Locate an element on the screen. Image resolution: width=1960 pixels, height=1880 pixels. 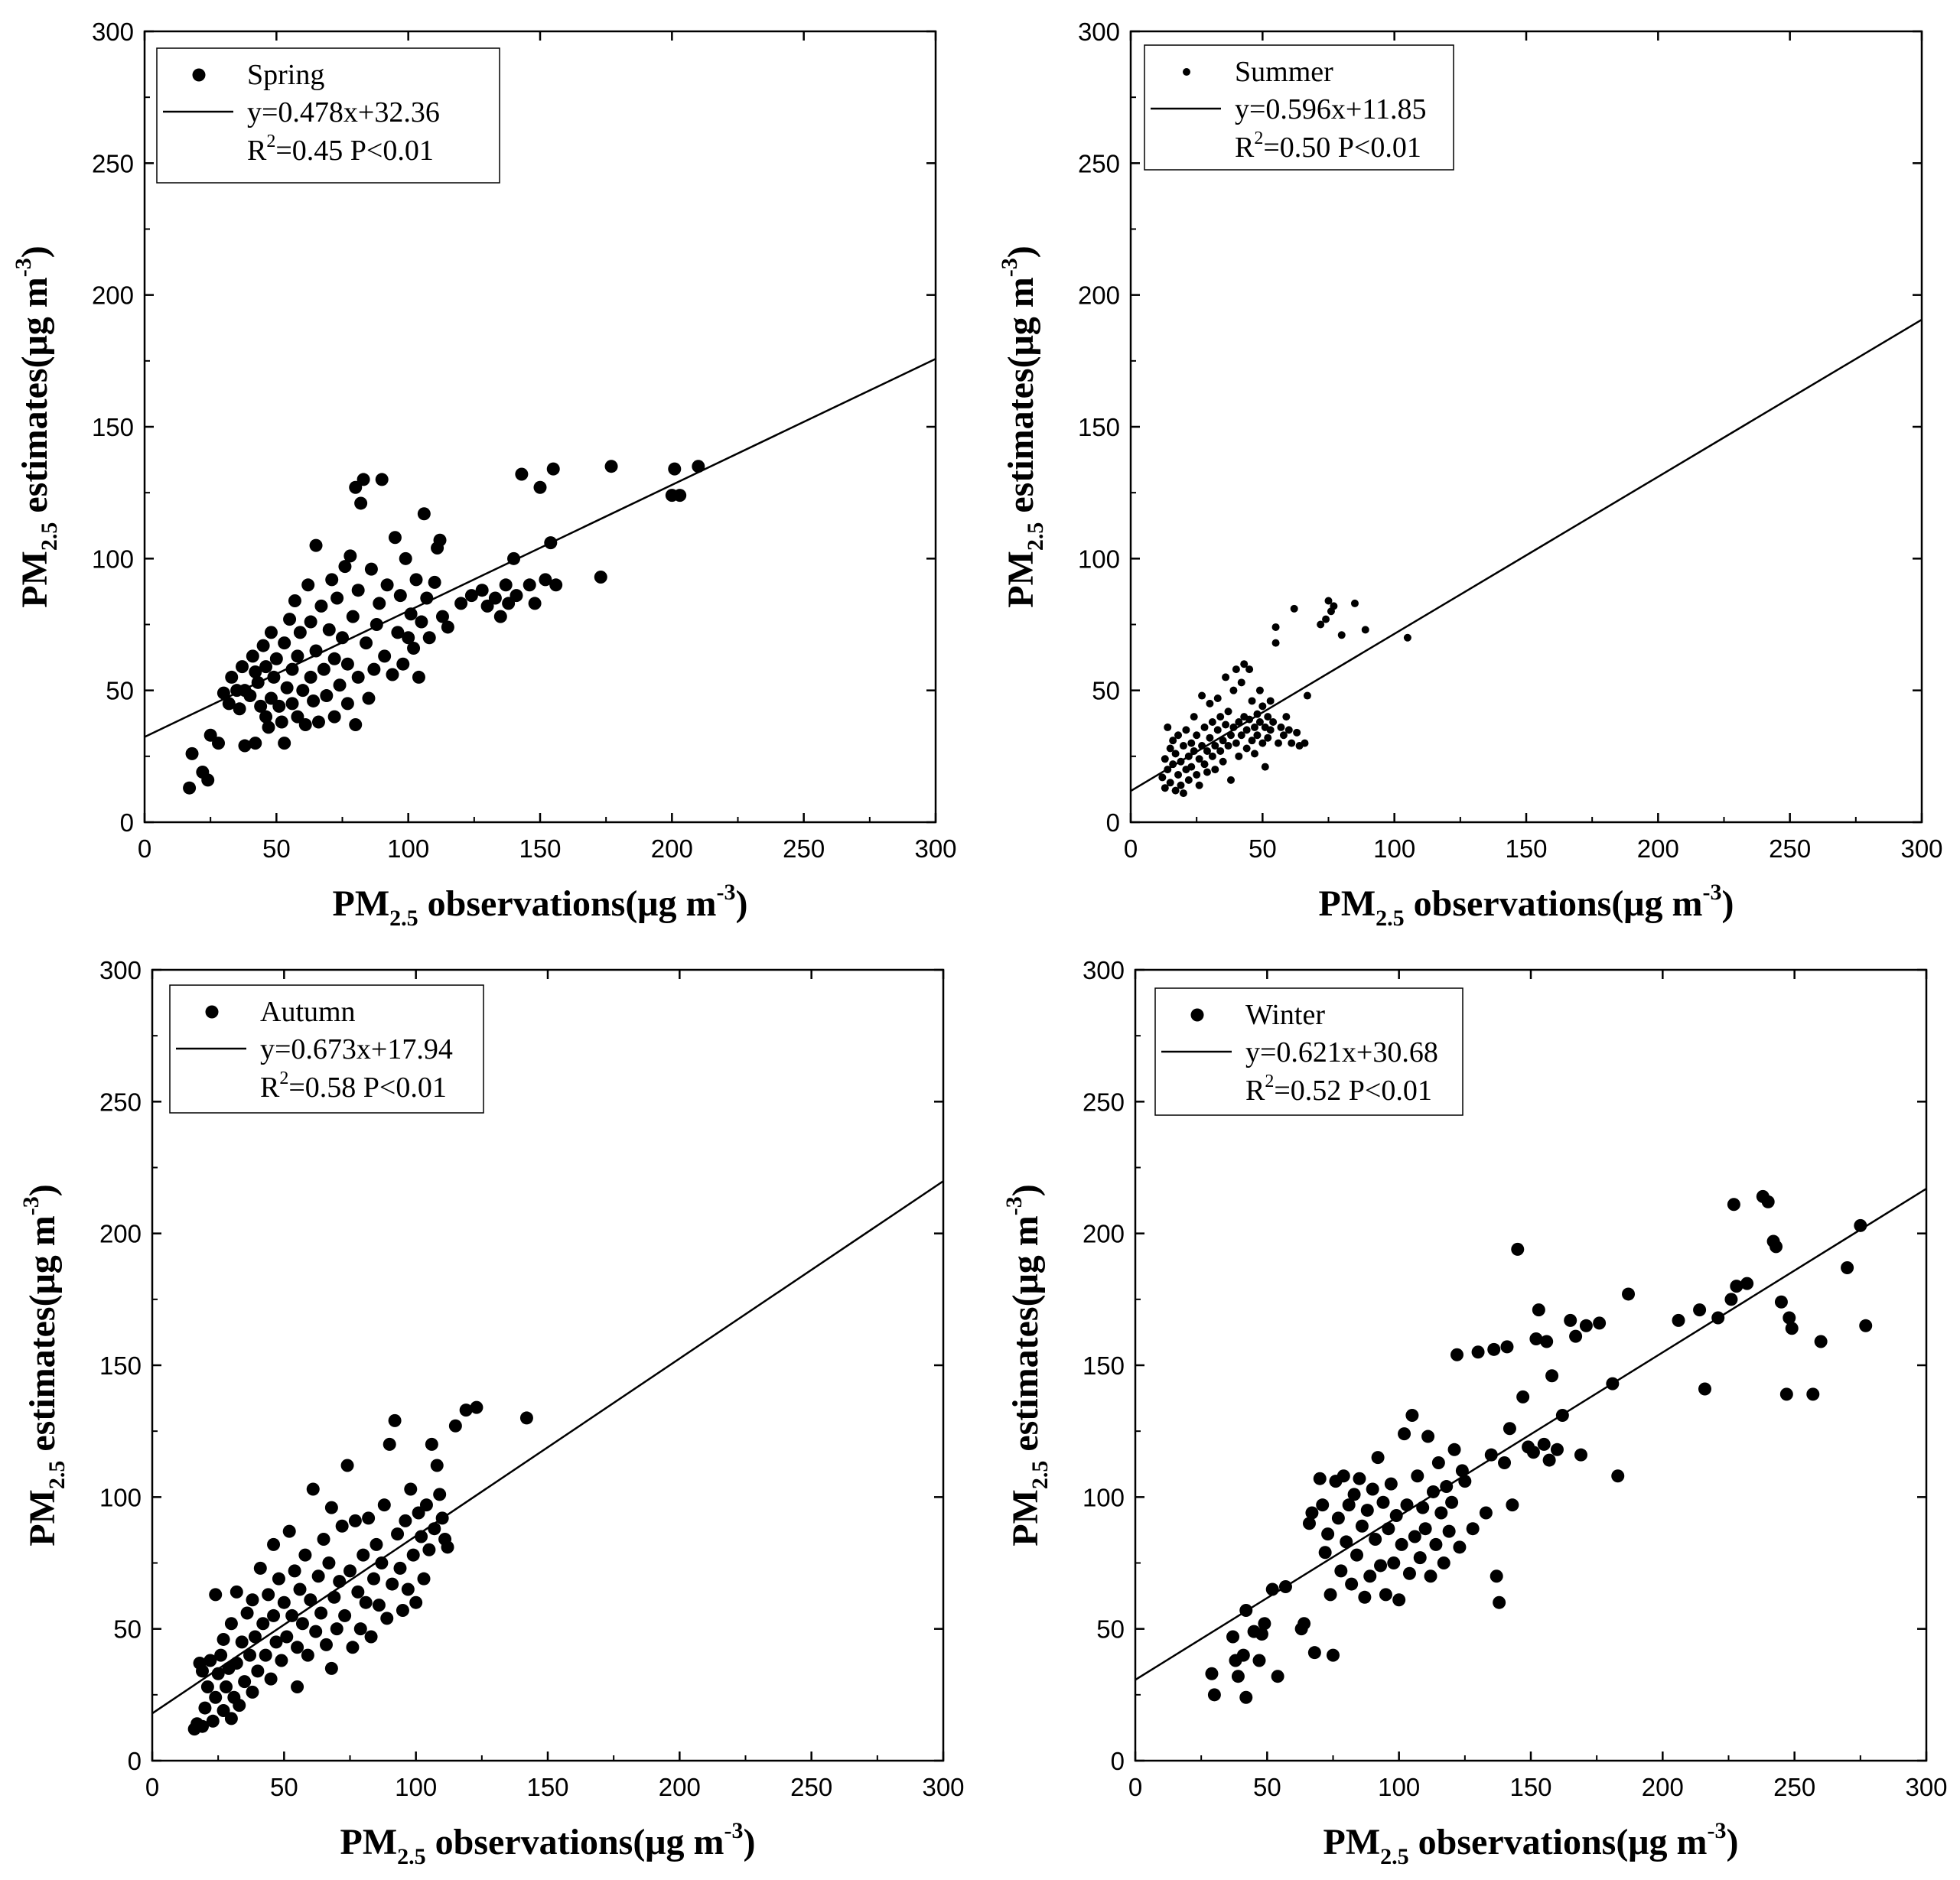
legend-equation: y=0.596x+11.85 is located at coordinates (1330, 109).